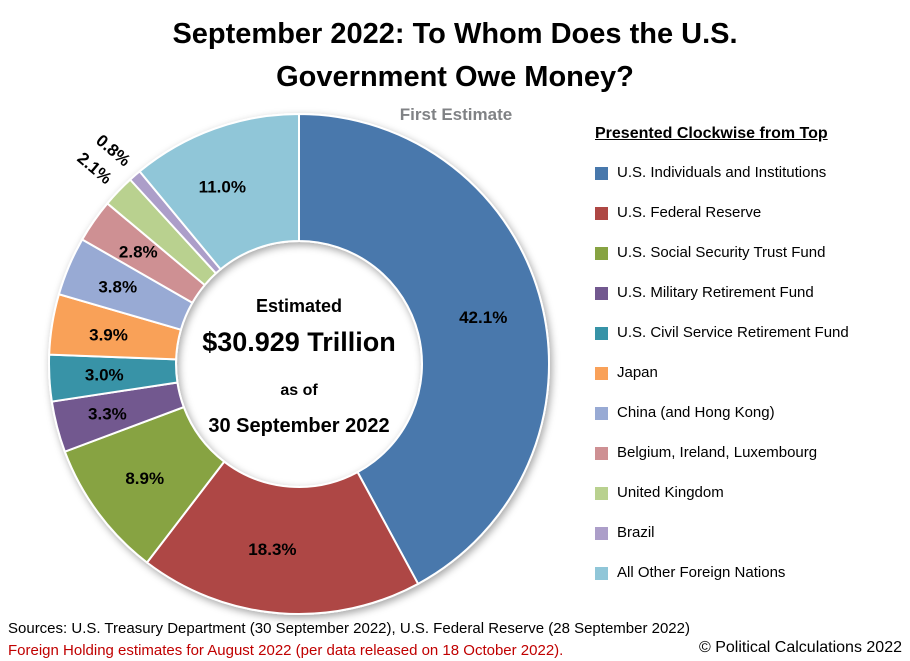 The image size is (910, 661). What do you see at coordinates (138, 251) in the screenshot?
I see `slice-percent-label: 2.8%` at bounding box center [138, 251].